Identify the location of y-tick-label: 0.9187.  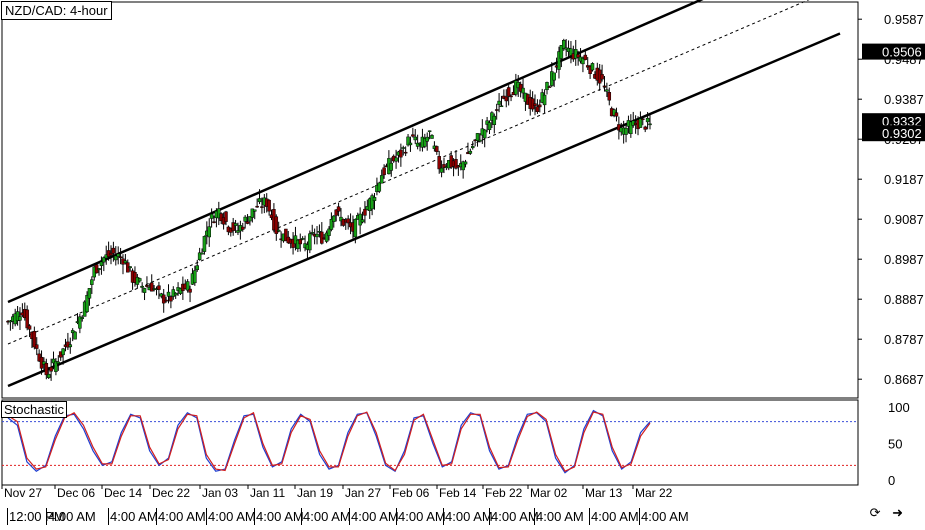
(904, 179).